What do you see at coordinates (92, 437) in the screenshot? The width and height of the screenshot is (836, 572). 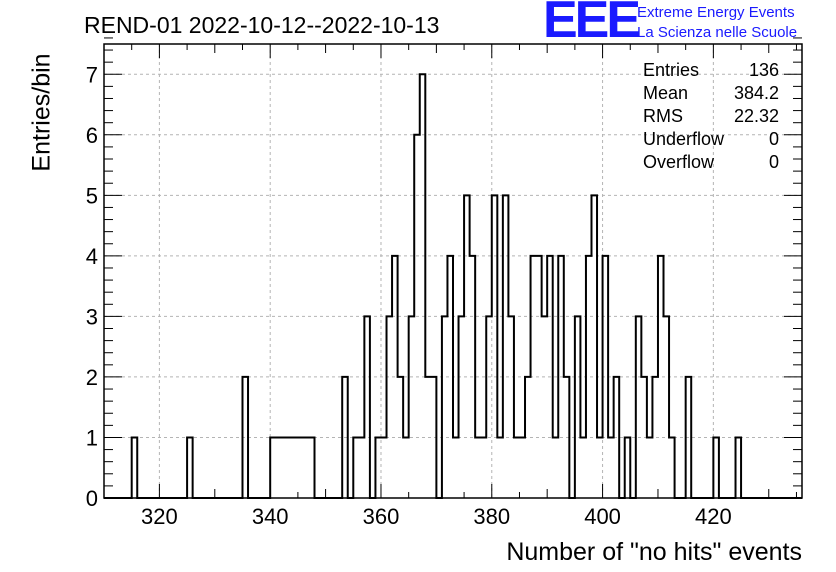 I see `y-tick-label: 1` at bounding box center [92, 437].